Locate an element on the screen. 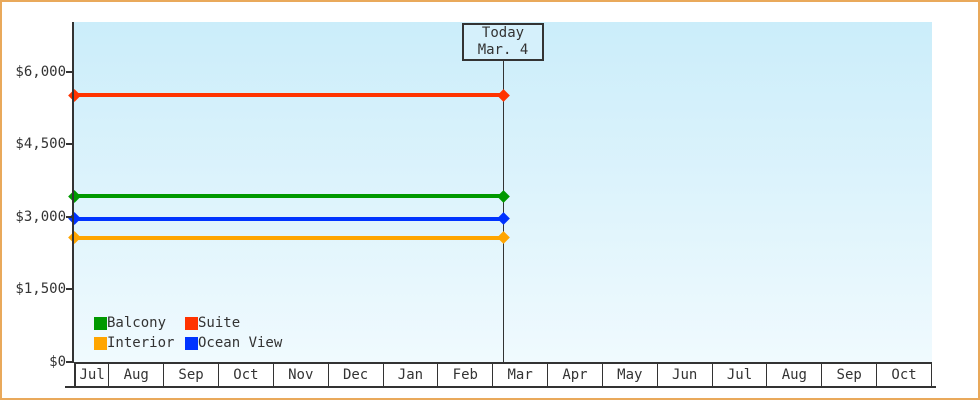 The height and width of the screenshot is (400, 980). x-axis-month-cell: Apr is located at coordinates (575, 375).